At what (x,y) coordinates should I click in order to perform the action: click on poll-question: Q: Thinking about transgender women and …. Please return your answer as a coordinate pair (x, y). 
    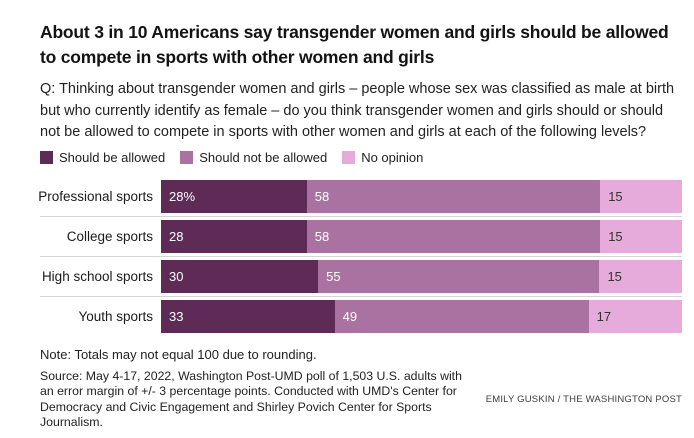
    Looking at the image, I should click on (357, 110).